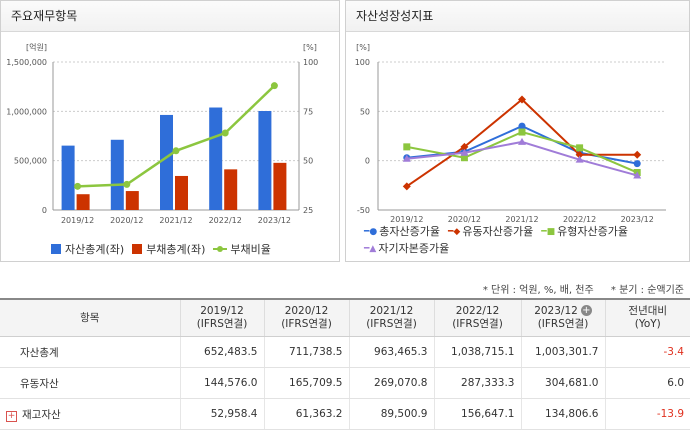 The height and width of the screenshot is (430, 690). Describe the element at coordinates (170, 16) in the screenshot. I see `financial-items-title: 주요재무항목` at that location.